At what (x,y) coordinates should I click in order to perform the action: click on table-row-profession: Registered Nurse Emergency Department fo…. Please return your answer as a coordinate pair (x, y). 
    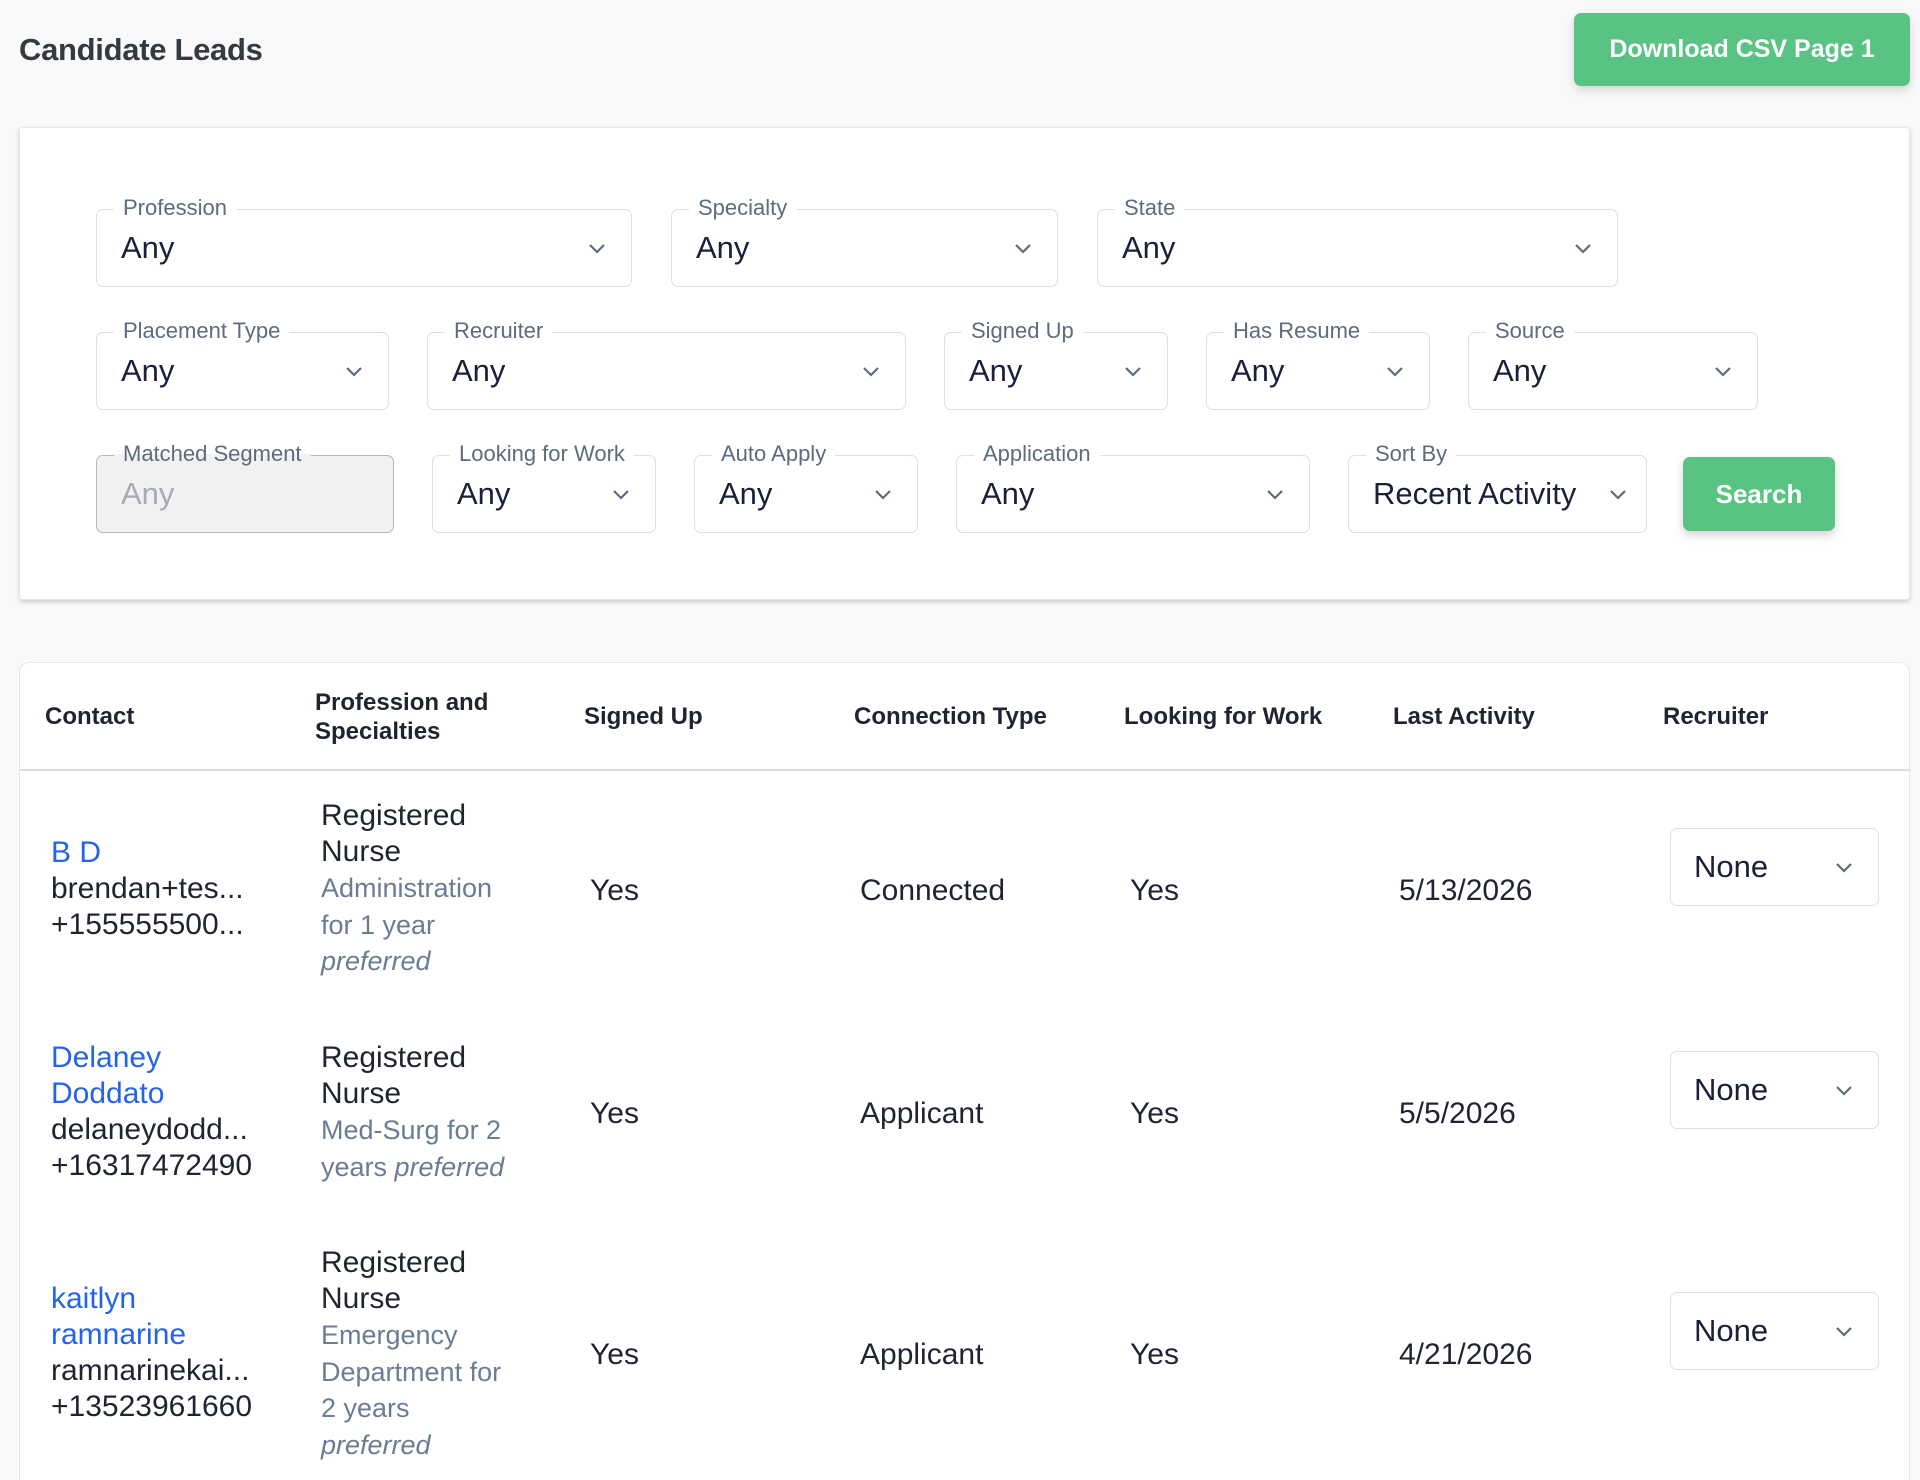
    Looking at the image, I should click on (411, 1354).